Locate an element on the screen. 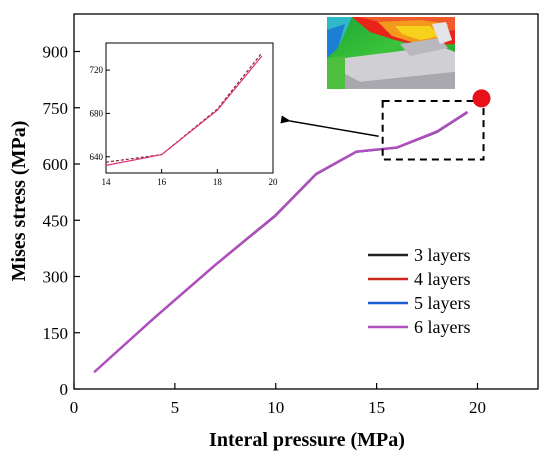  x-tick-label: 5 is located at coordinates (175, 407).